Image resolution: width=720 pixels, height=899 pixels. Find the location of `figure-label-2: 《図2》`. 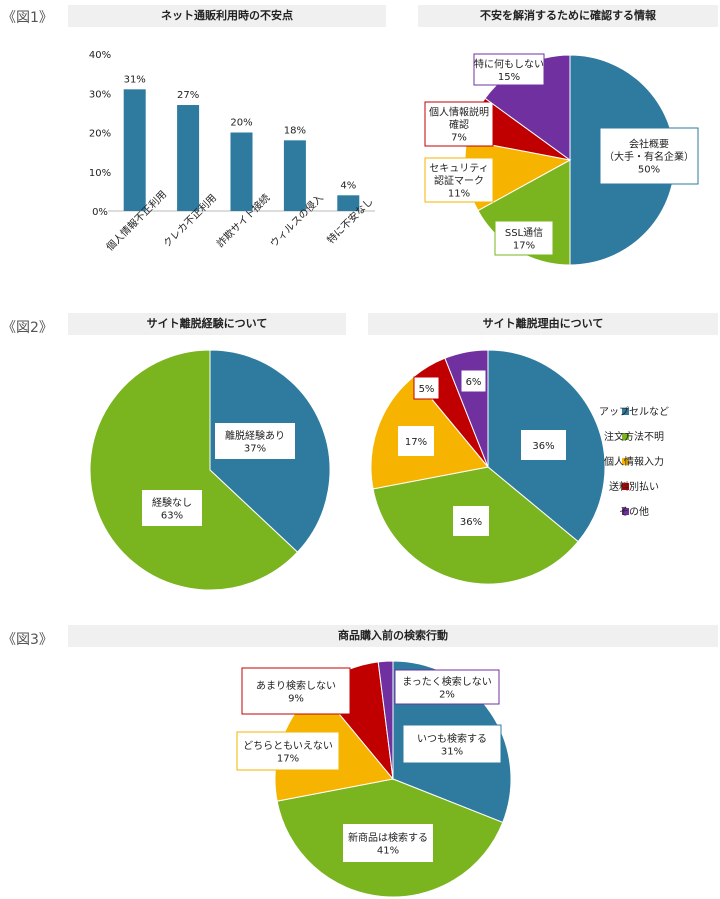

figure-label-2: 《図2》 is located at coordinates (27, 328).